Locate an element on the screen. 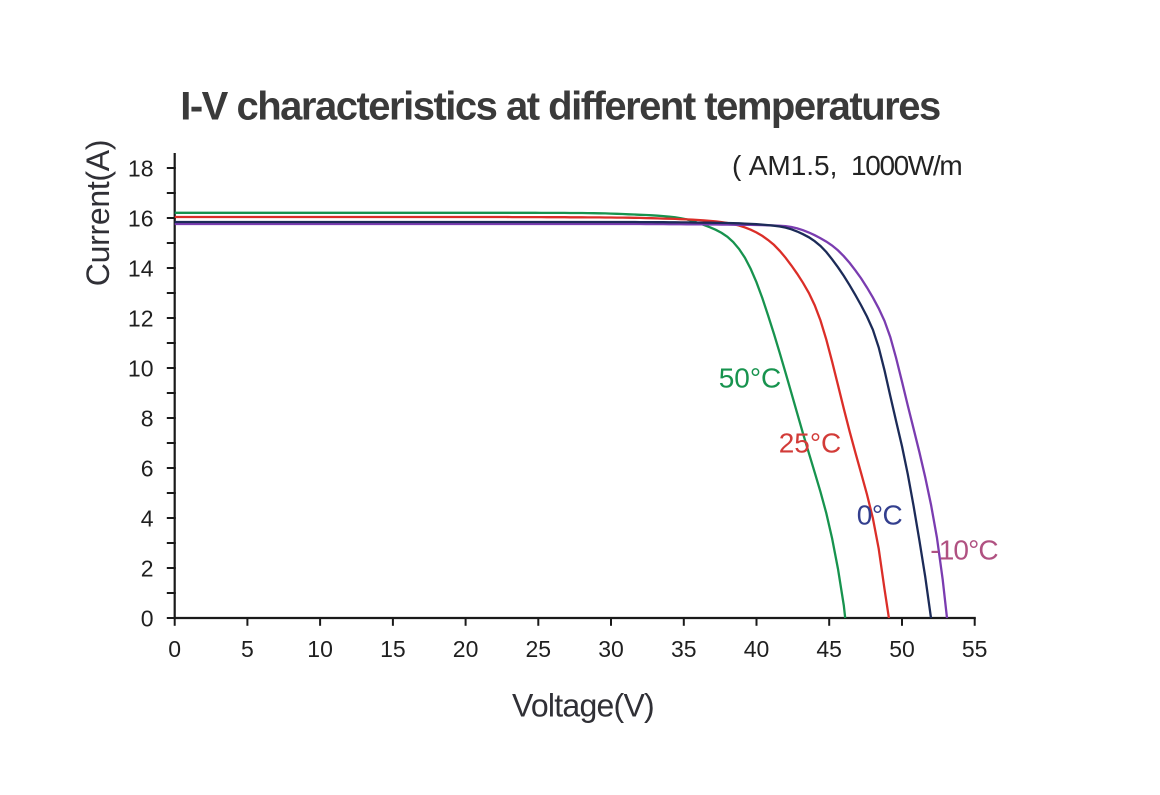 The image size is (1160, 795). svg-text: 50°C is located at coordinates (750, 378).